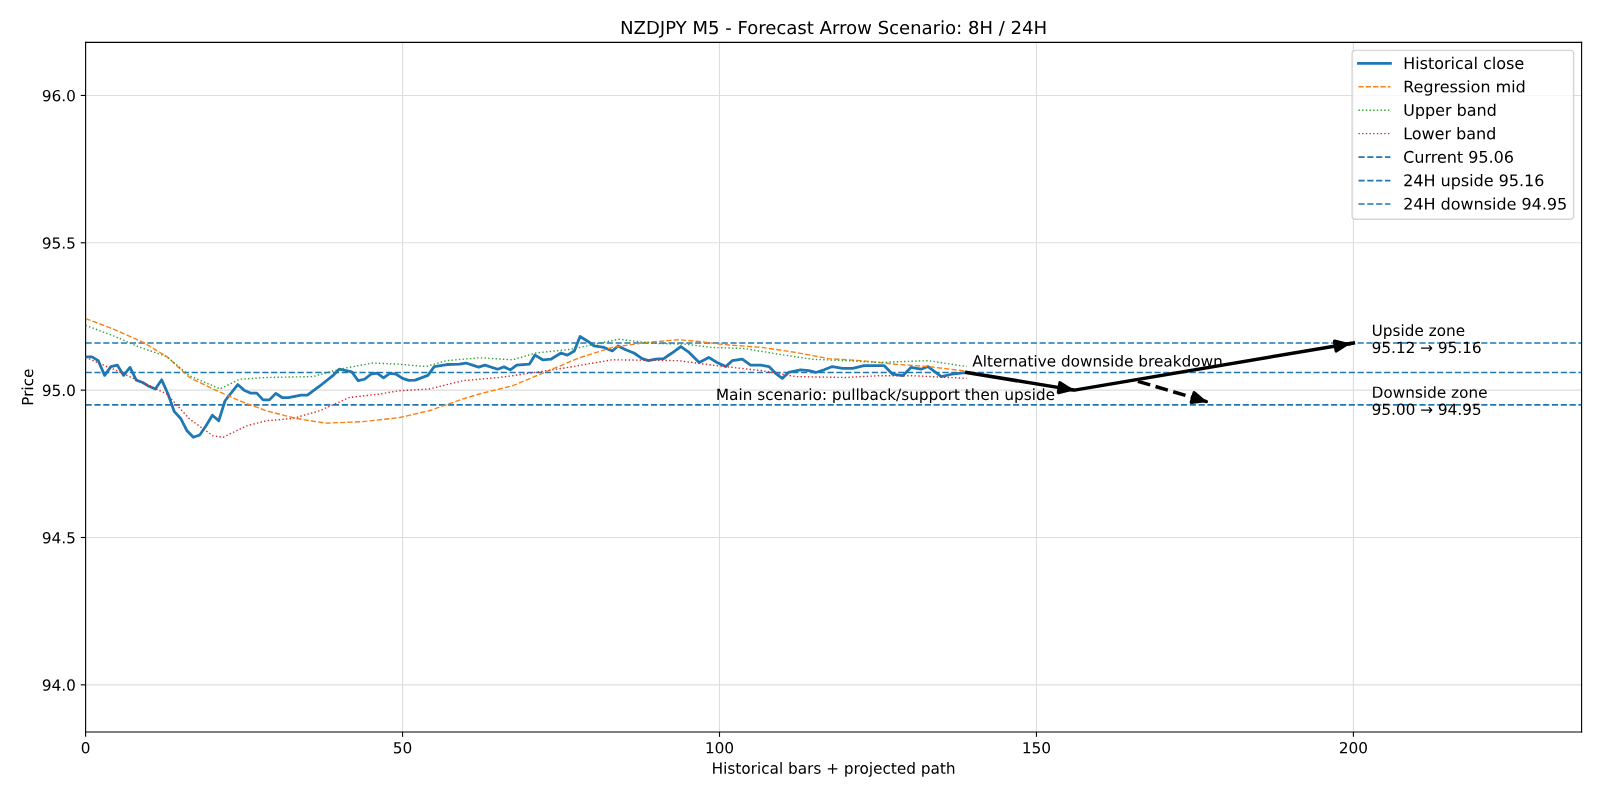  Describe the element at coordinates (27, 387) in the screenshot. I see `y-axis-title: Price` at that location.